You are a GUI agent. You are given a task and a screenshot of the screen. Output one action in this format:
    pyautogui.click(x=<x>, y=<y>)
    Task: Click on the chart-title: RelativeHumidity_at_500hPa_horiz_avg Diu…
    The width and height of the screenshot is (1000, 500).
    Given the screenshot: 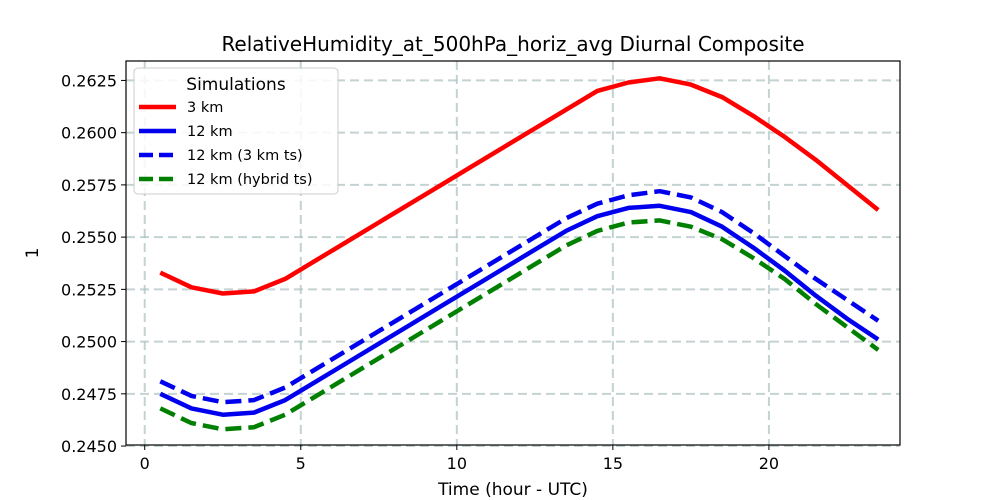 What is the action you would take?
    pyautogui.click(x=512, y=44)
    